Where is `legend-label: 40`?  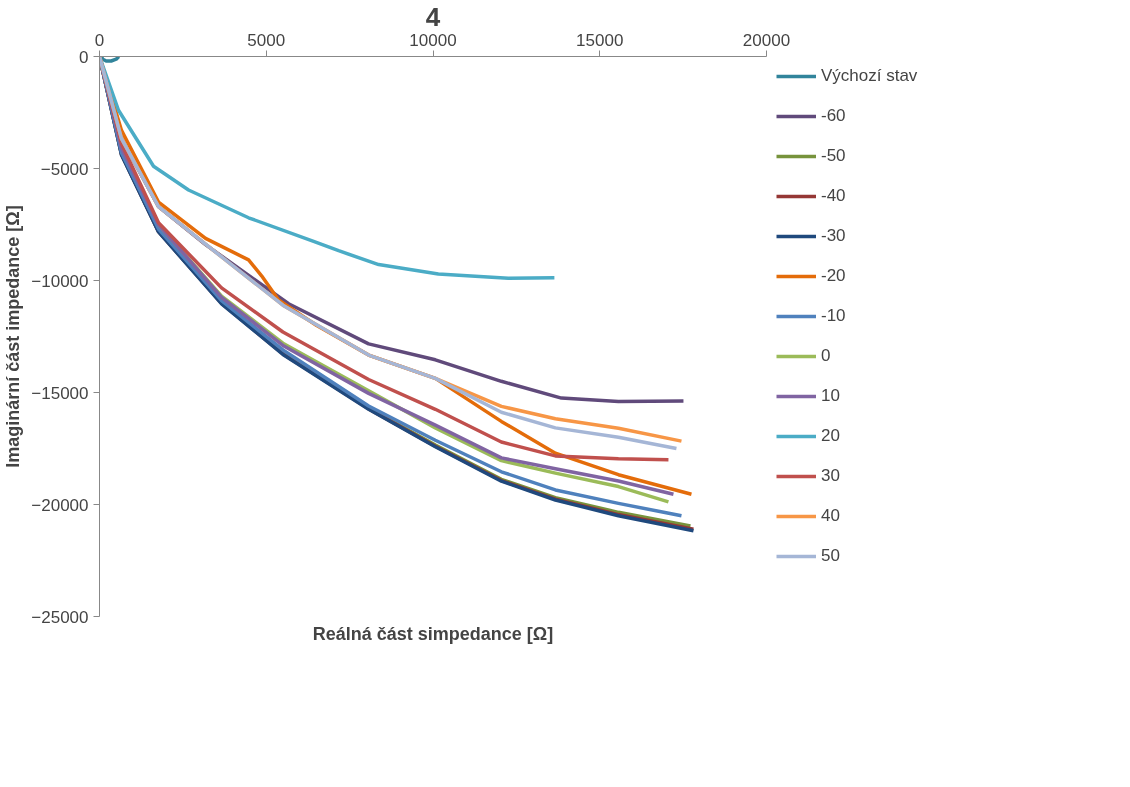 legend-label: 40 is located at coordinates (831, 516).